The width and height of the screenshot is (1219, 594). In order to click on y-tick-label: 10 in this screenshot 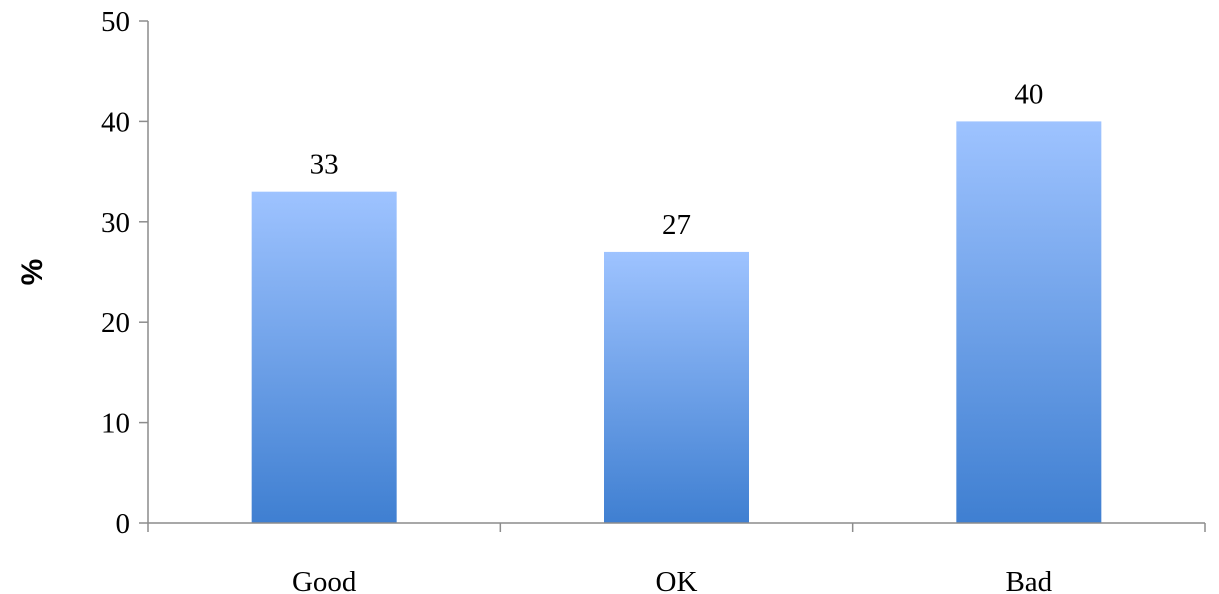, I will do `click(115, 424)`.